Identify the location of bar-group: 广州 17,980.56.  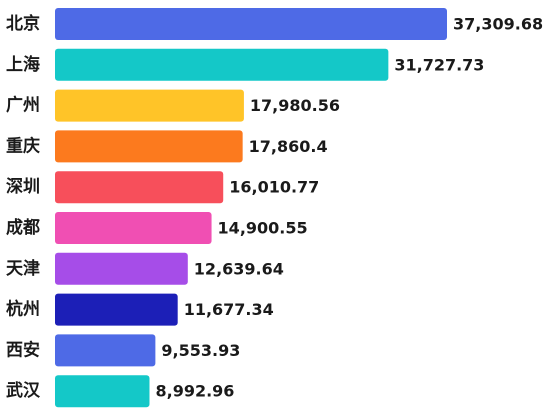
(173, 105).